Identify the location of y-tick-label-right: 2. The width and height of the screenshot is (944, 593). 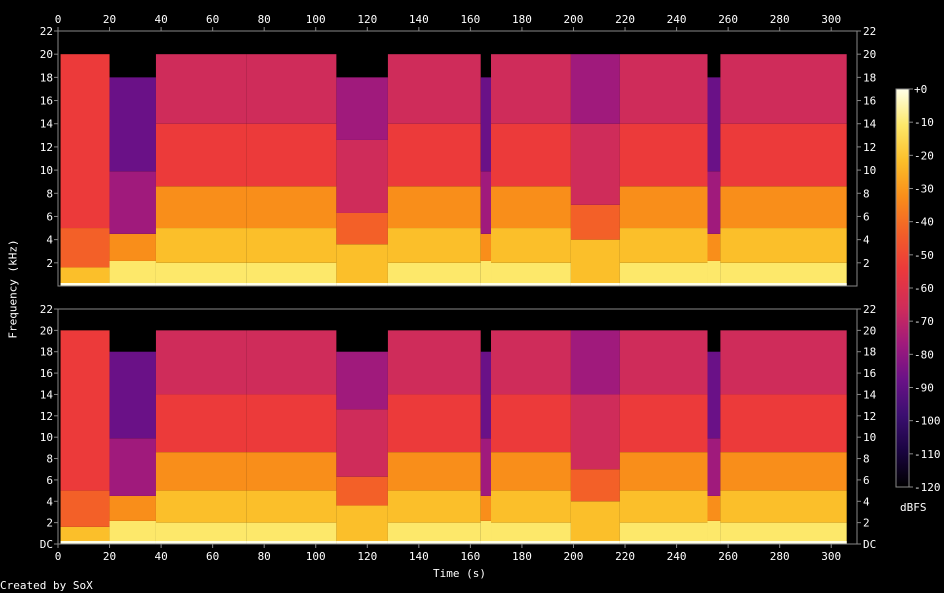
(866, 263).